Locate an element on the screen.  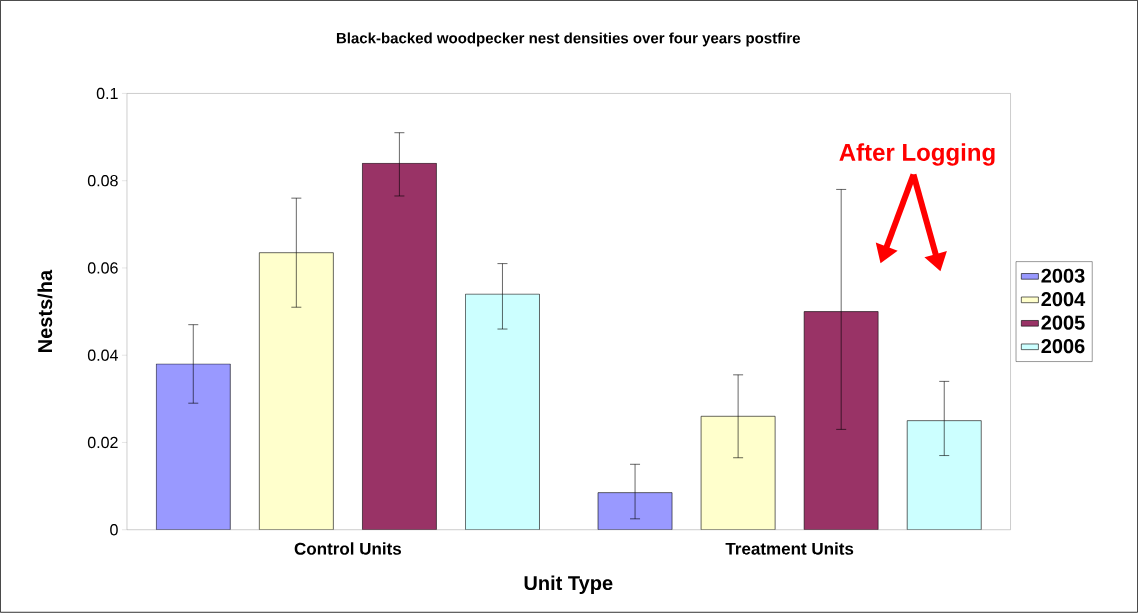
y-tick-label: 0.02 is located at coordinates (102, 442).